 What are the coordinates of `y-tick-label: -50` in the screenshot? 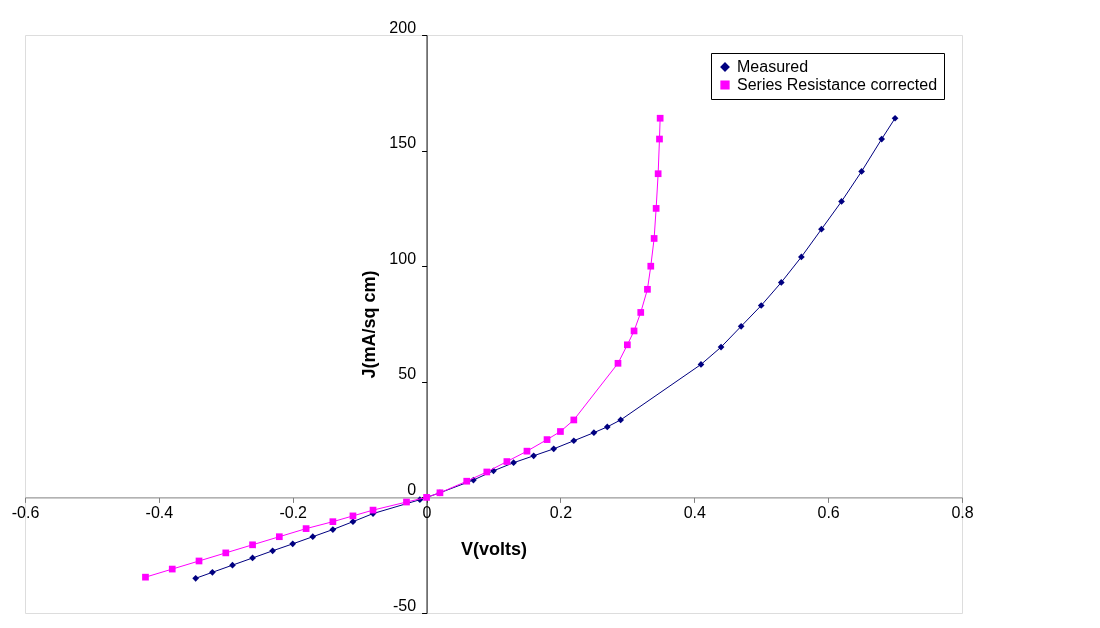 It's located at (404, 605).